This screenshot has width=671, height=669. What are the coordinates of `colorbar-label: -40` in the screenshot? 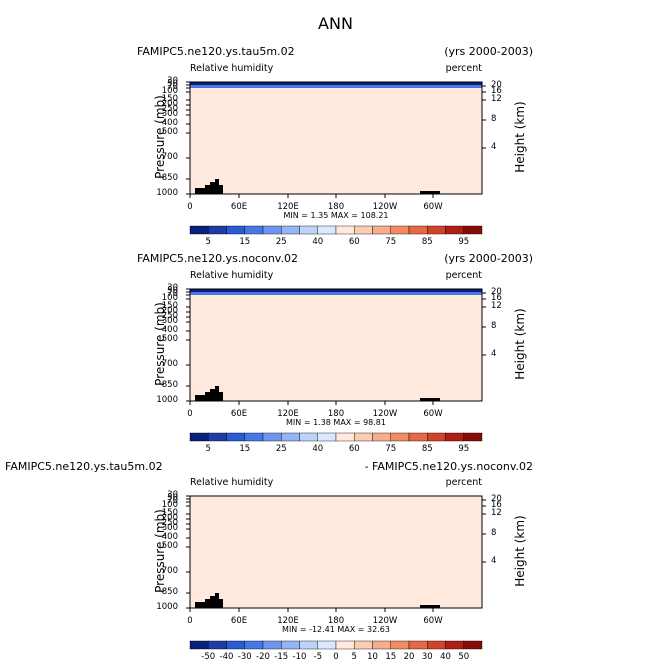 It's located at (226, 657).